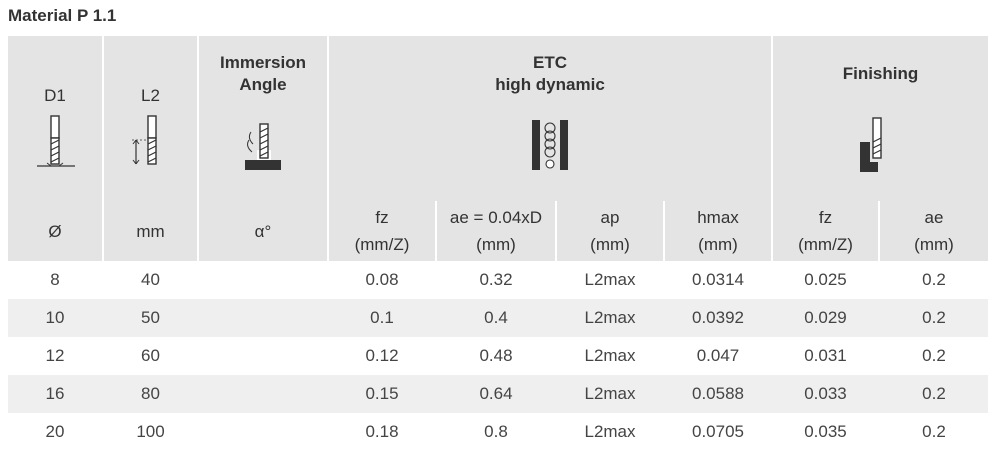 The image size is (996, 455). Describe the element at coordinates (150, 95) in the screenshot. I see `l2-header: L2` at that location.